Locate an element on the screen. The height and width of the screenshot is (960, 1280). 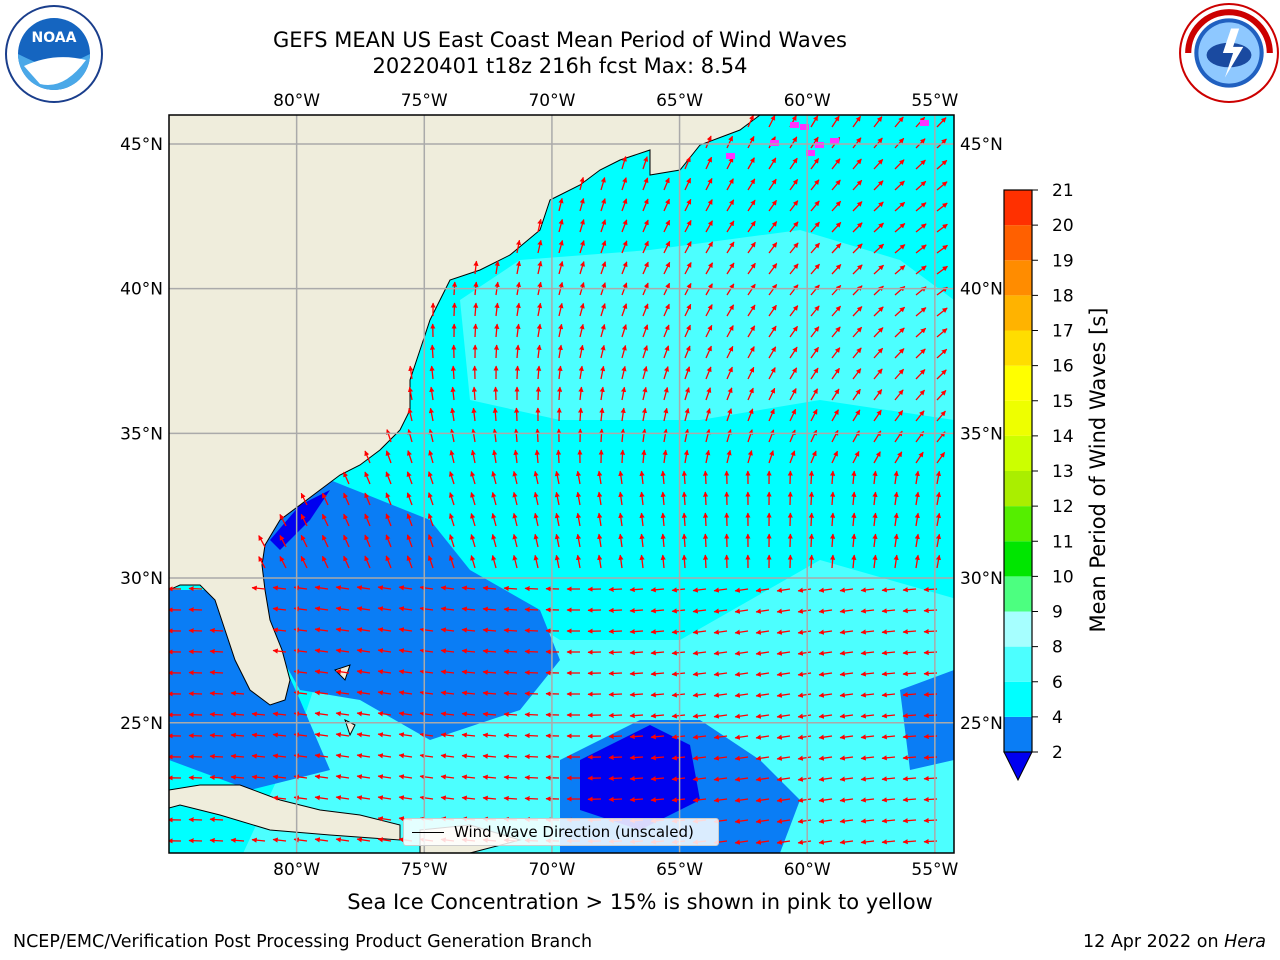
lon-ticks-bottom: 80°W 75°W 70°W 65°W 60°W 55°W is located at coordinates (615, 870).